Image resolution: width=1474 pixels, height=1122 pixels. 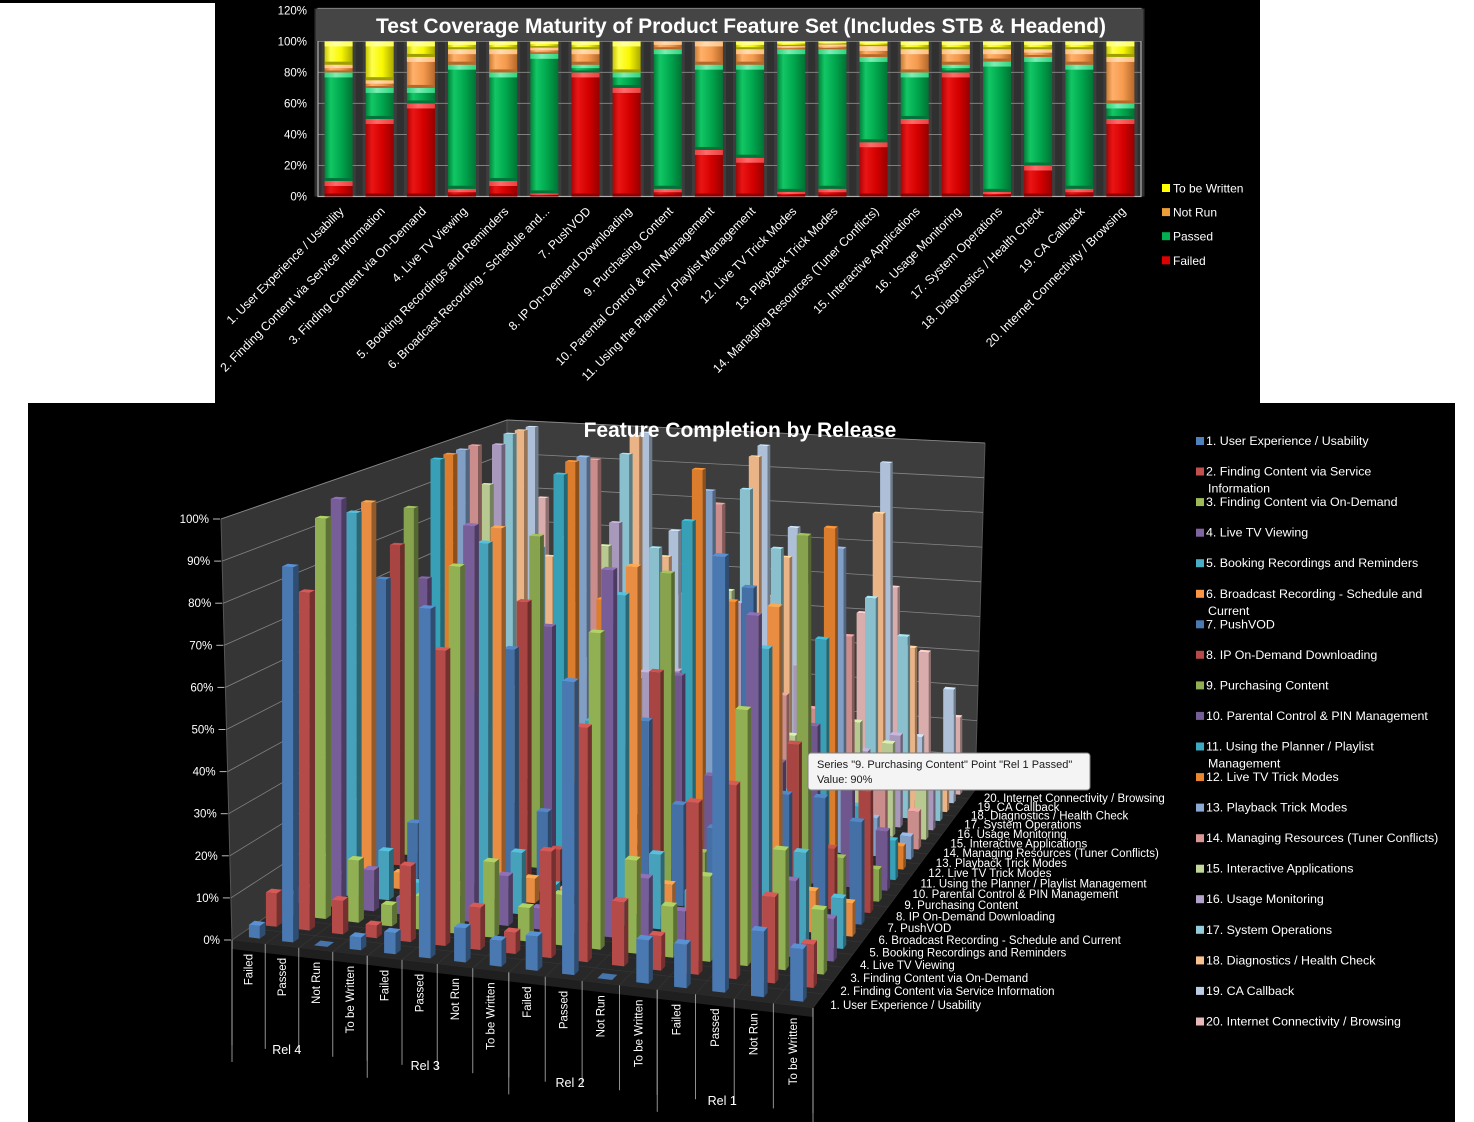 What do you see at coordinates (1239, 489) in the screenshot?
I see `svg-text: Information` at bounding box center [1239, 489].